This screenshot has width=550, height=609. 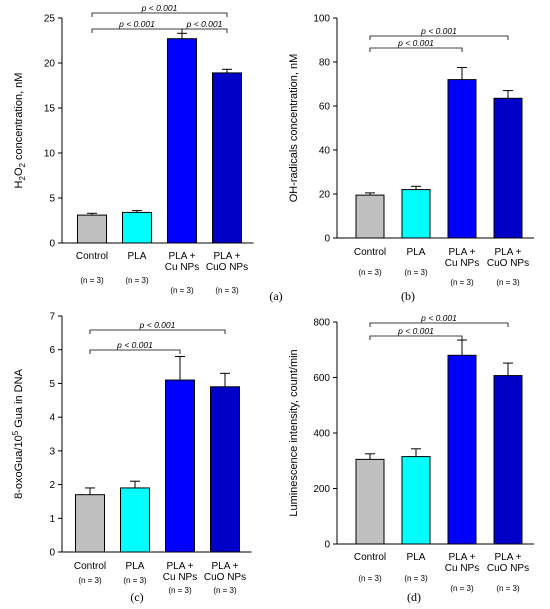 What do you see at coordinates (414, 597) in the screenshot?
I see `panel-label: (d)` at bounding box center [414, 597].